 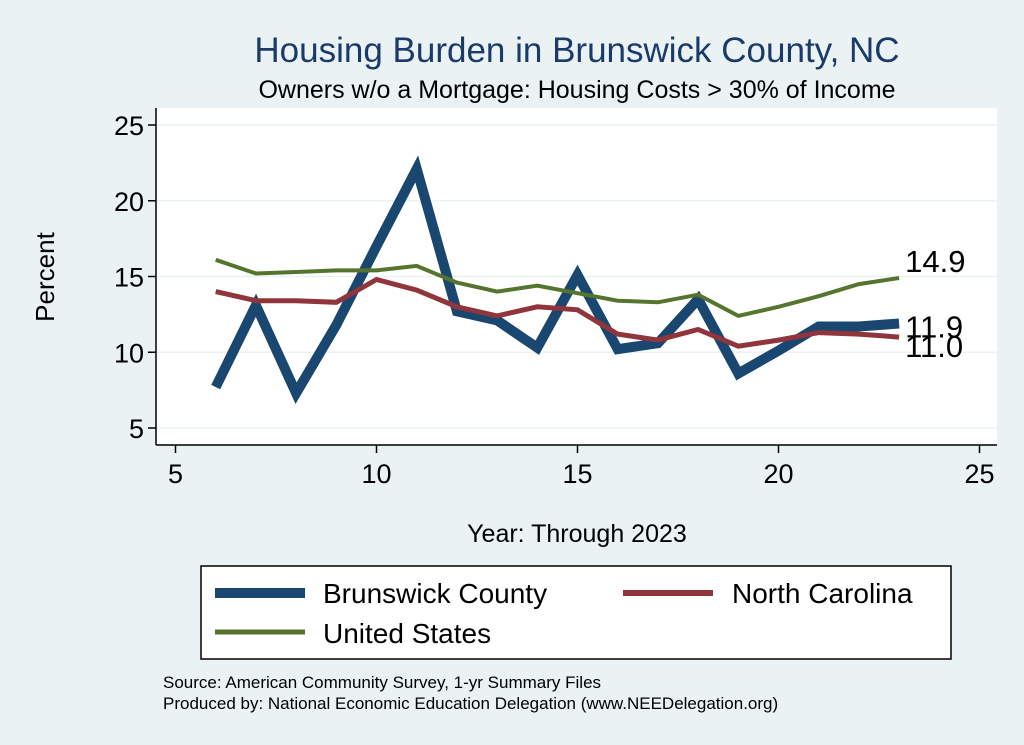 I want to click on legend-label-north-carolina: North Carolina, so click(x=822, y=593).